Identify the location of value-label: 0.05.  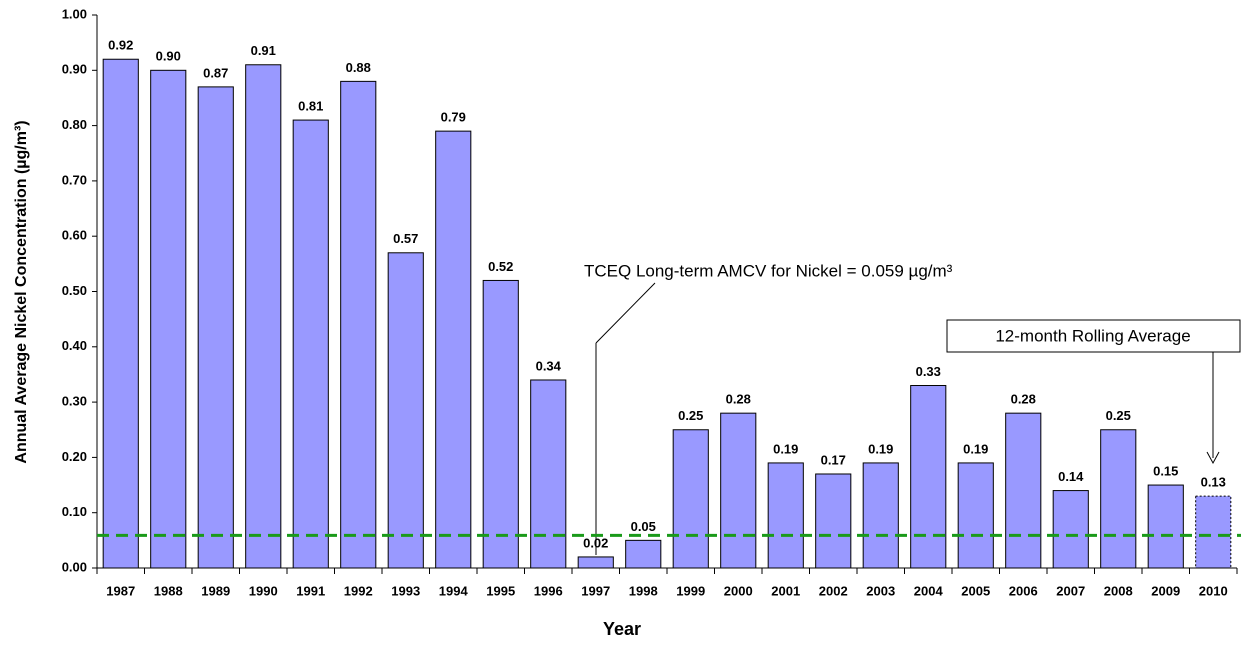
(643, 526).